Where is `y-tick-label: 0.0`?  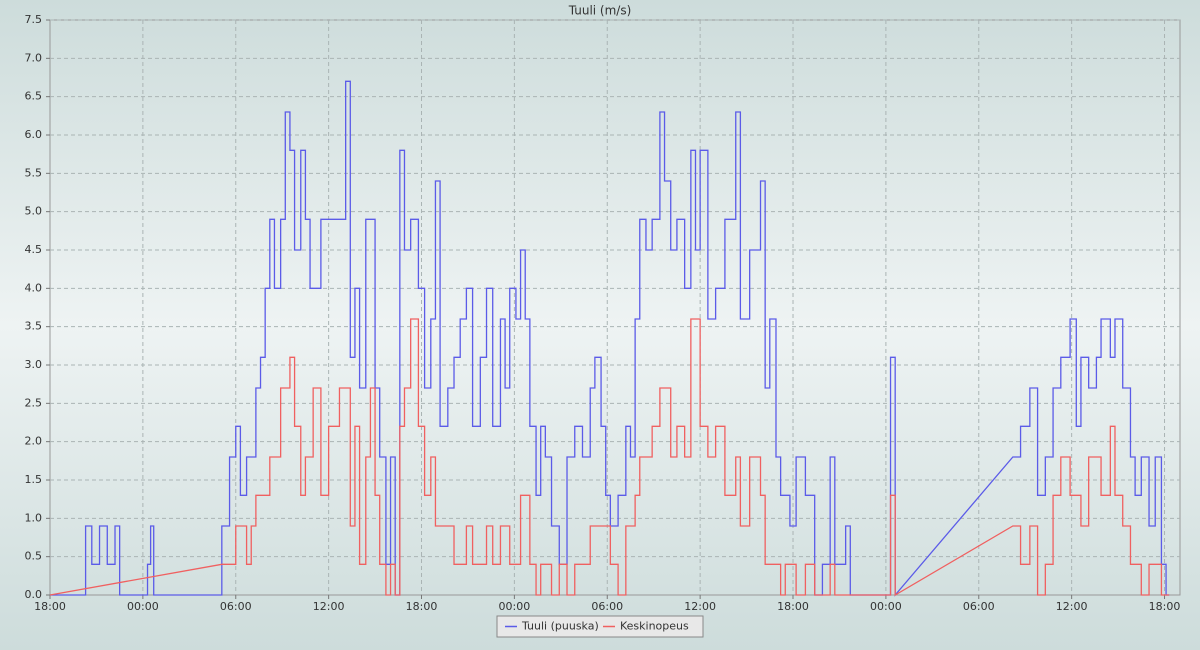
y-tick-label: 0.0 is located at coordinates (34, 594).